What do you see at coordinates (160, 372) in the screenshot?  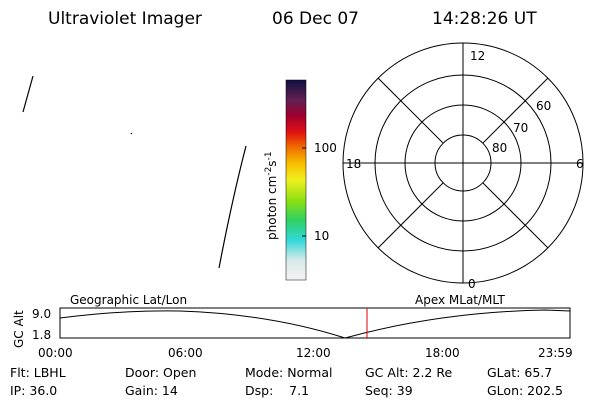 I see `info-field: Door: Open` at bounding box center [160, 372].